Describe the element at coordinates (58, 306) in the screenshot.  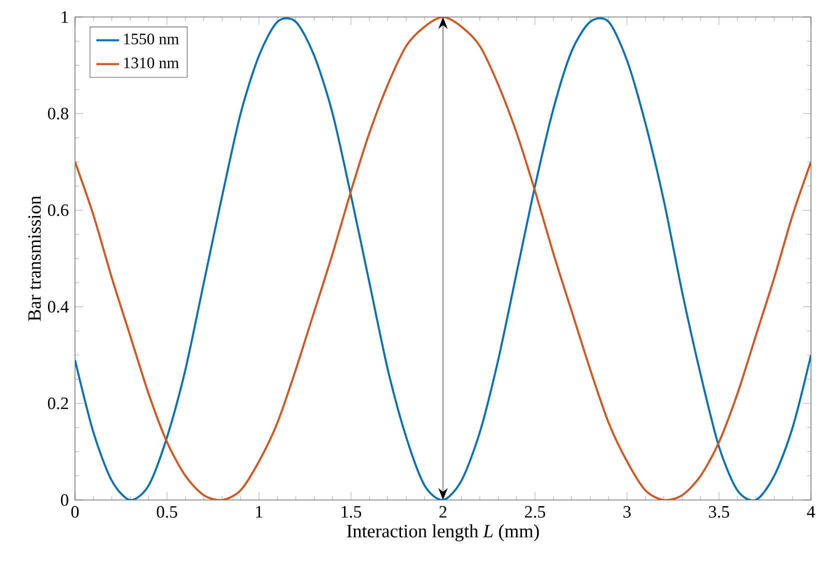
I see `y-tick-label: 0.4` at that location.